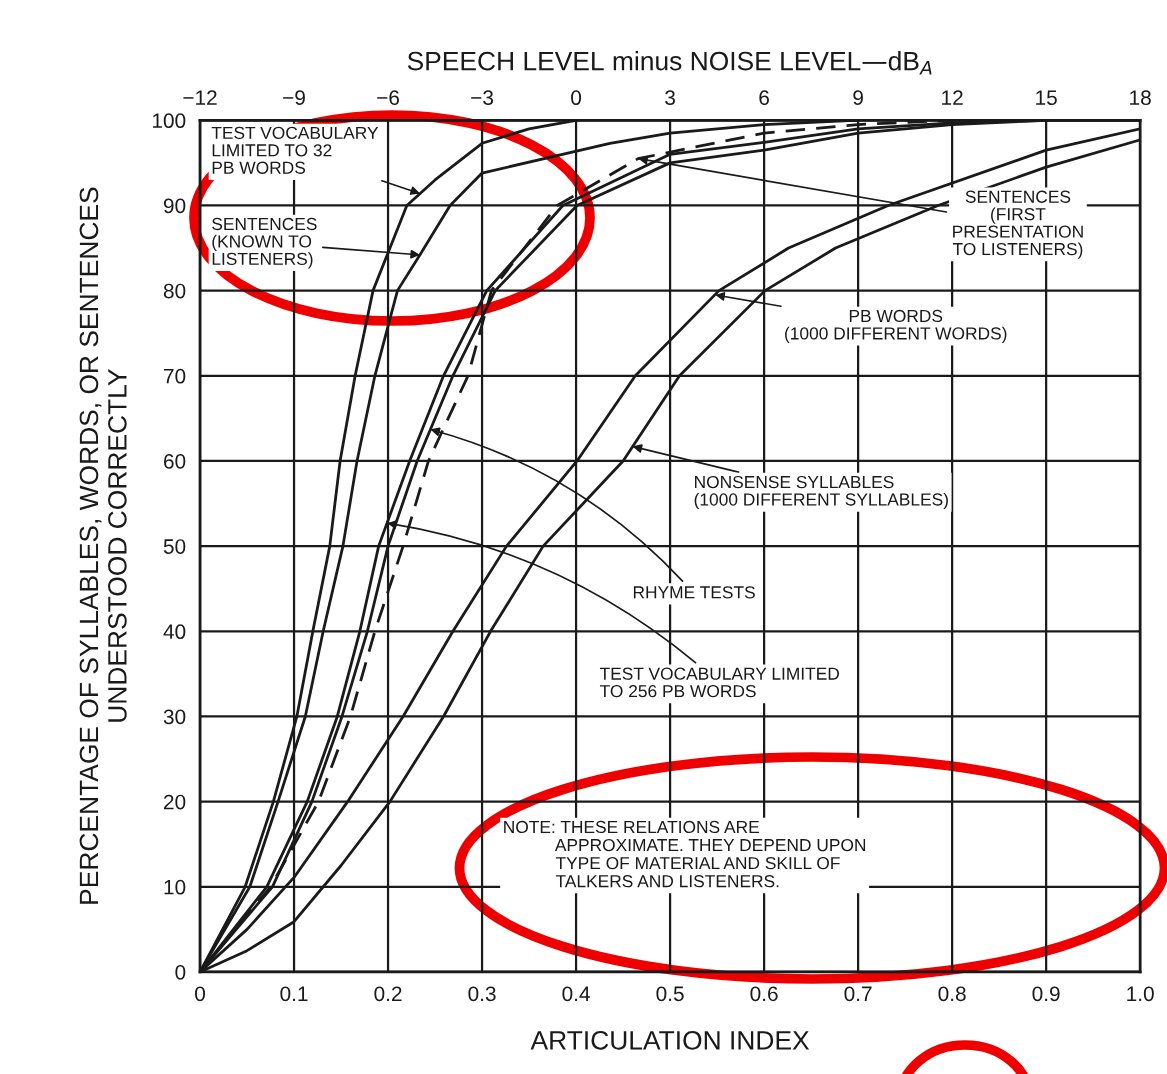  I want to click on x2-tick-label: −9, so click(294, 98).